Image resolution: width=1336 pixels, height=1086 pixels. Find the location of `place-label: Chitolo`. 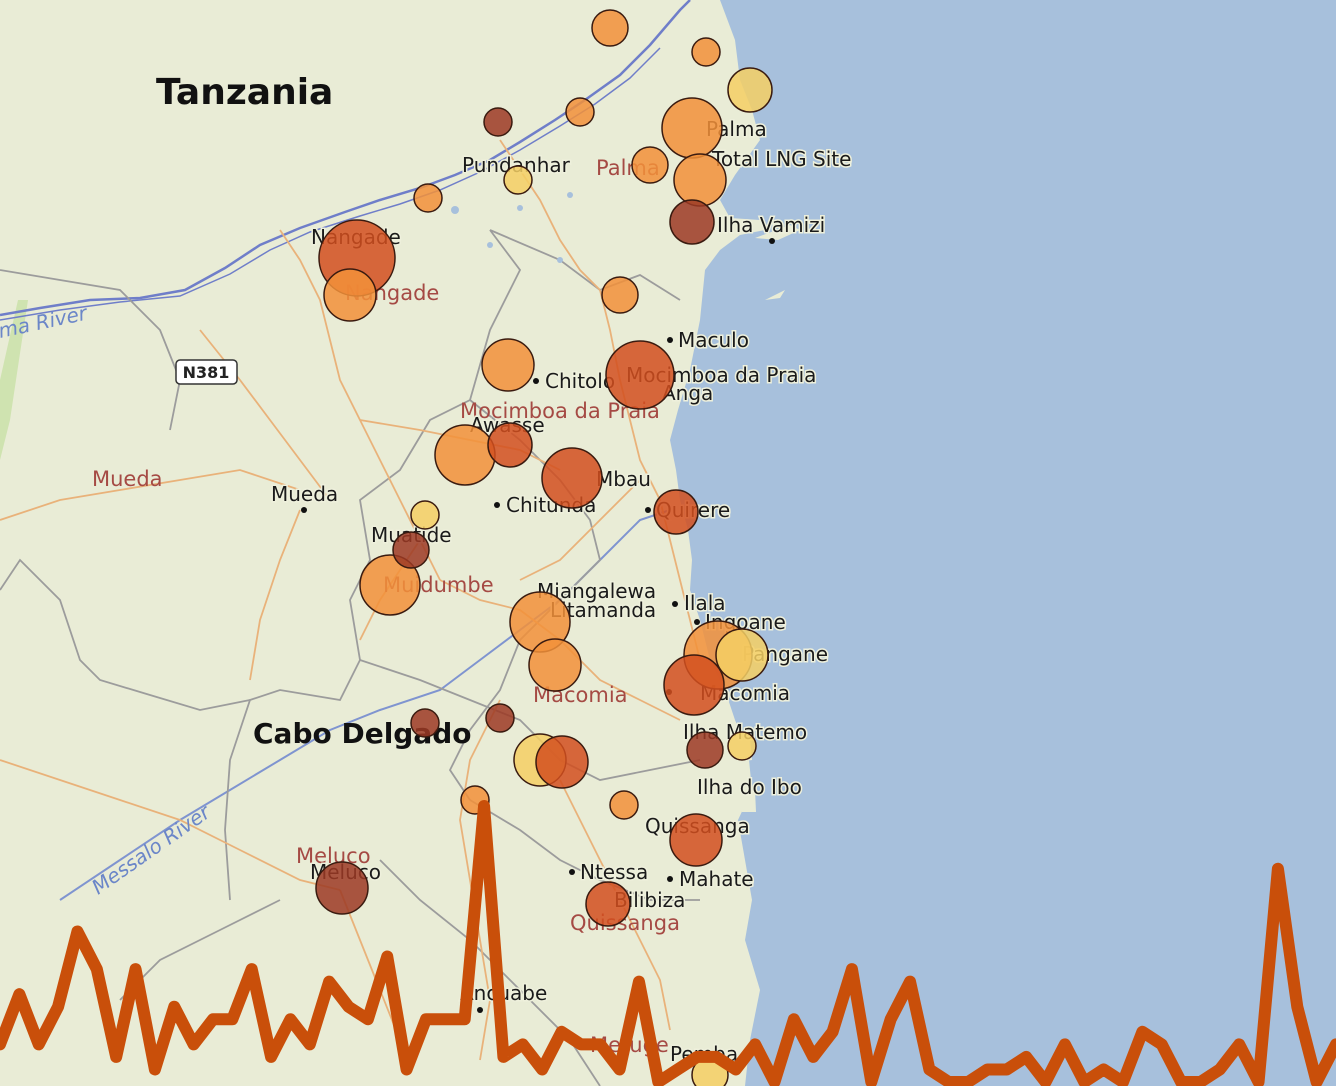

place-label: Chitolo is located at coordinates (580, 381).